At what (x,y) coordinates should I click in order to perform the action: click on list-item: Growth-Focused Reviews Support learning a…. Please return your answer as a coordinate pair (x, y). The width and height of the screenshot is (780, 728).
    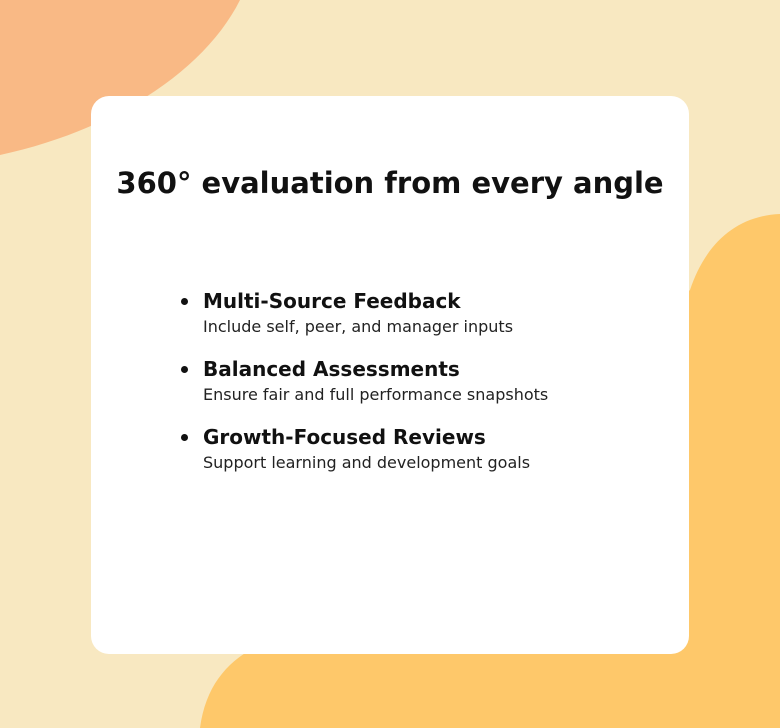
    Looking at the image, I should click on (364, 449).